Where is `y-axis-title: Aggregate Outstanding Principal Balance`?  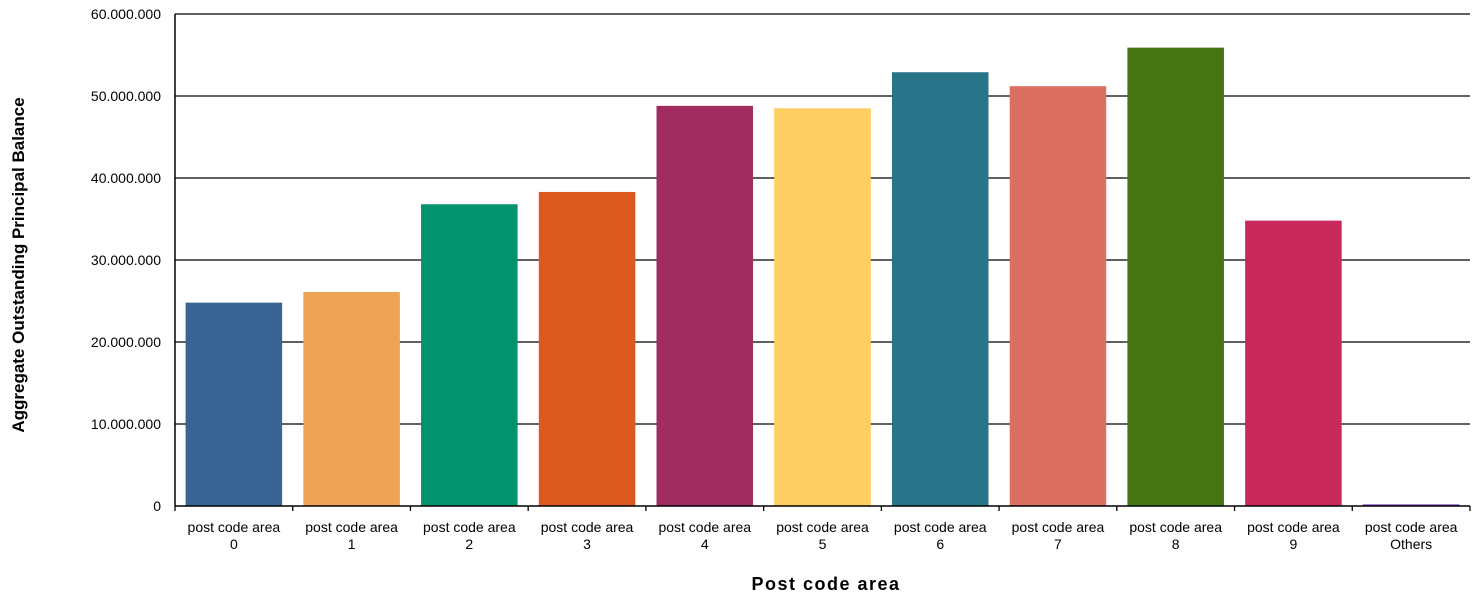 y-axis-title: Aggregate Outstanding Principal Balance is located at coordinates (18, 264).